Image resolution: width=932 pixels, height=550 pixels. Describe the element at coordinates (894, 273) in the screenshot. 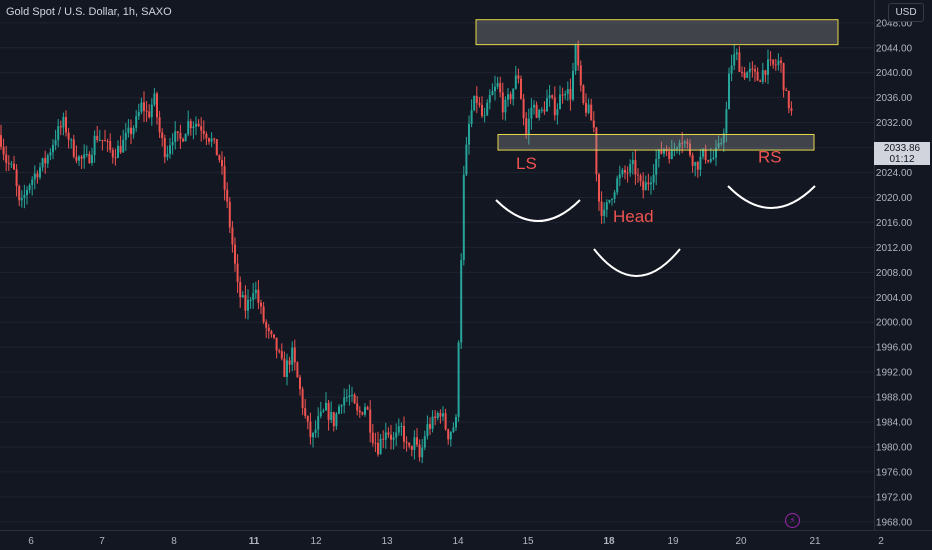

I see `price-tick-label: 2008.00` at that location.